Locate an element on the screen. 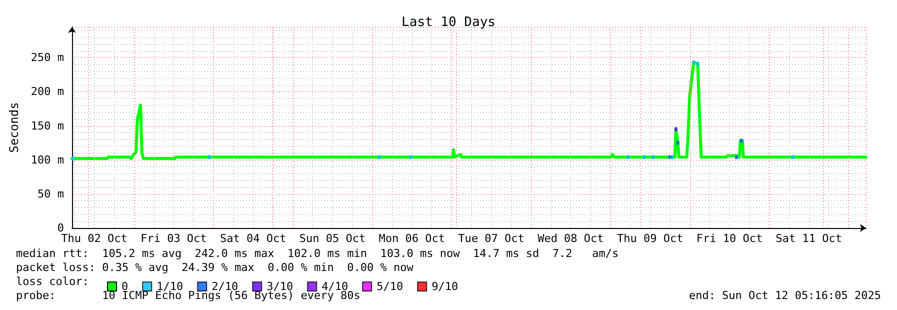  y-tick-label: 0 is located at coordinates (60, 228).